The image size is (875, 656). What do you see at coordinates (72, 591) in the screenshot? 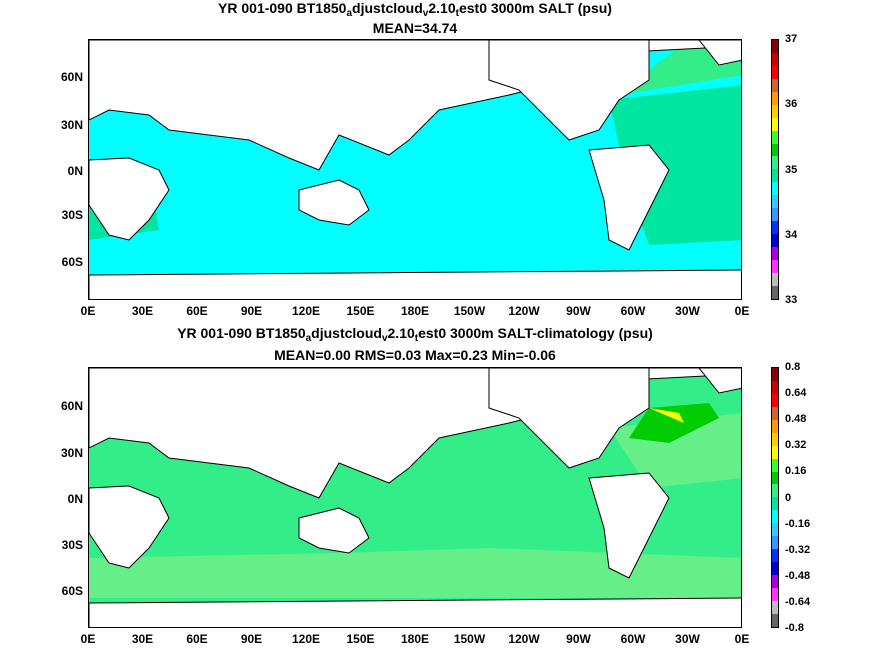
I see `panel2-lat-label: 60S` at bounding box center [72, 591].